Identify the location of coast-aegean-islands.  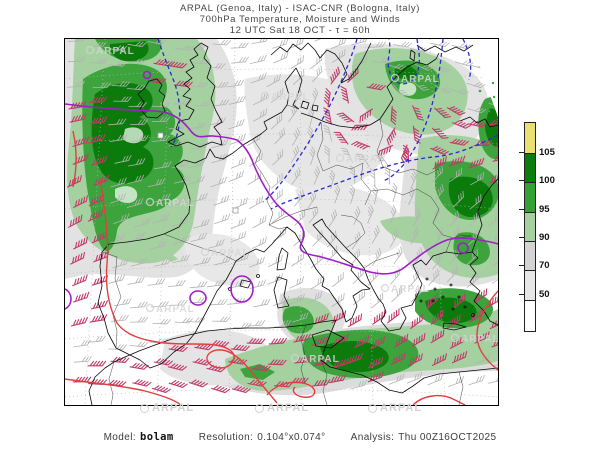
(447, 297).